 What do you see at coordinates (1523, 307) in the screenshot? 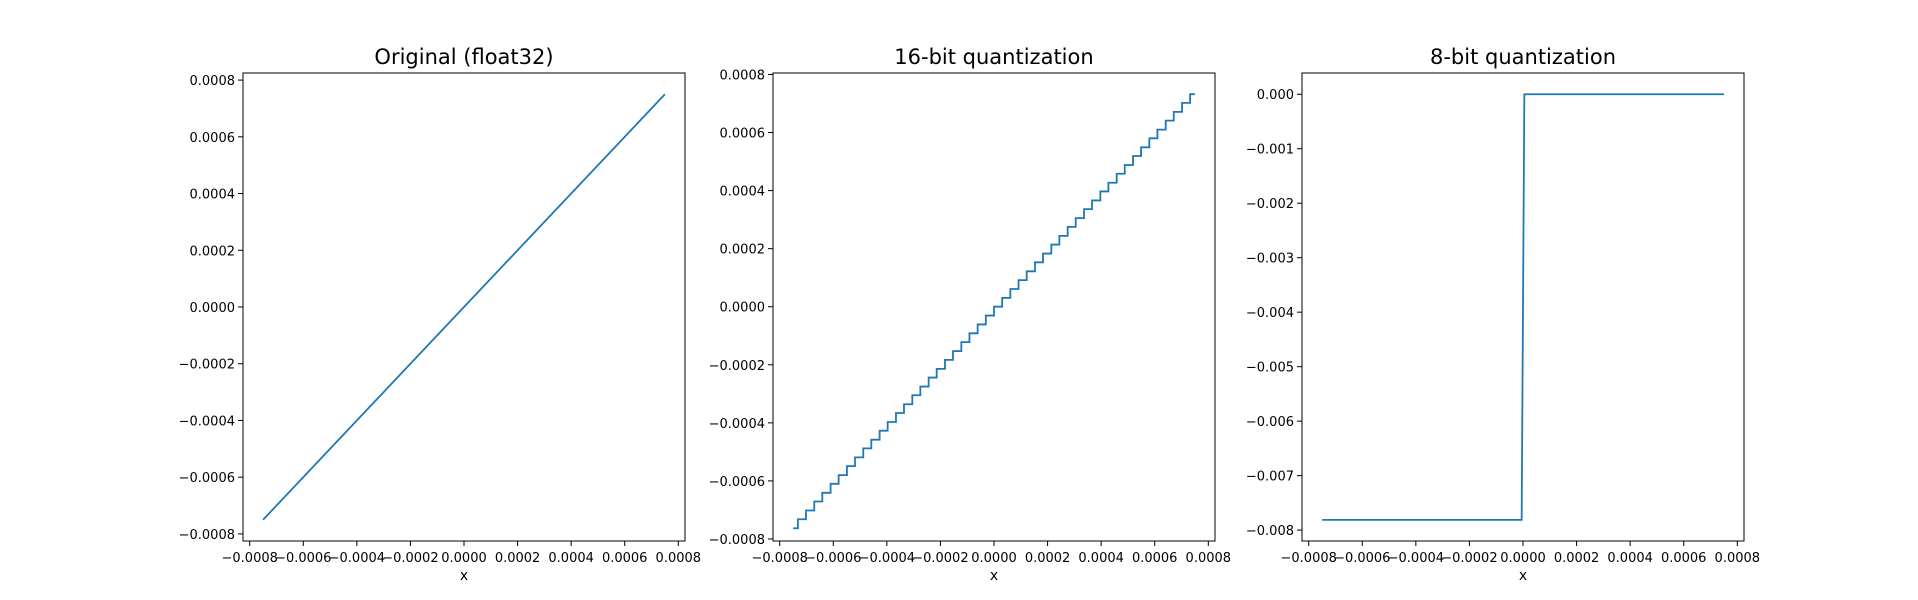
I see `series-line` at bounding box center [1523, 307].